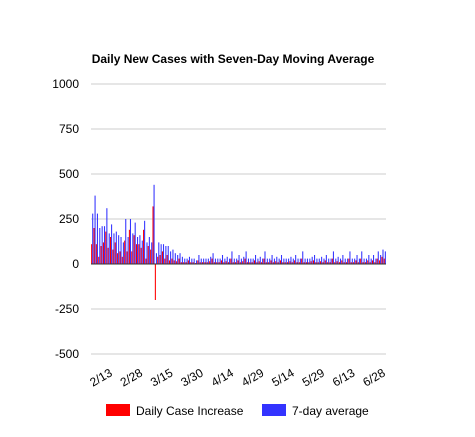 This screenshot has height=437, width=475. Describe the element at coordinates (65, 84) in the screenshot. I see `y-tick-label: 1000` at that location.